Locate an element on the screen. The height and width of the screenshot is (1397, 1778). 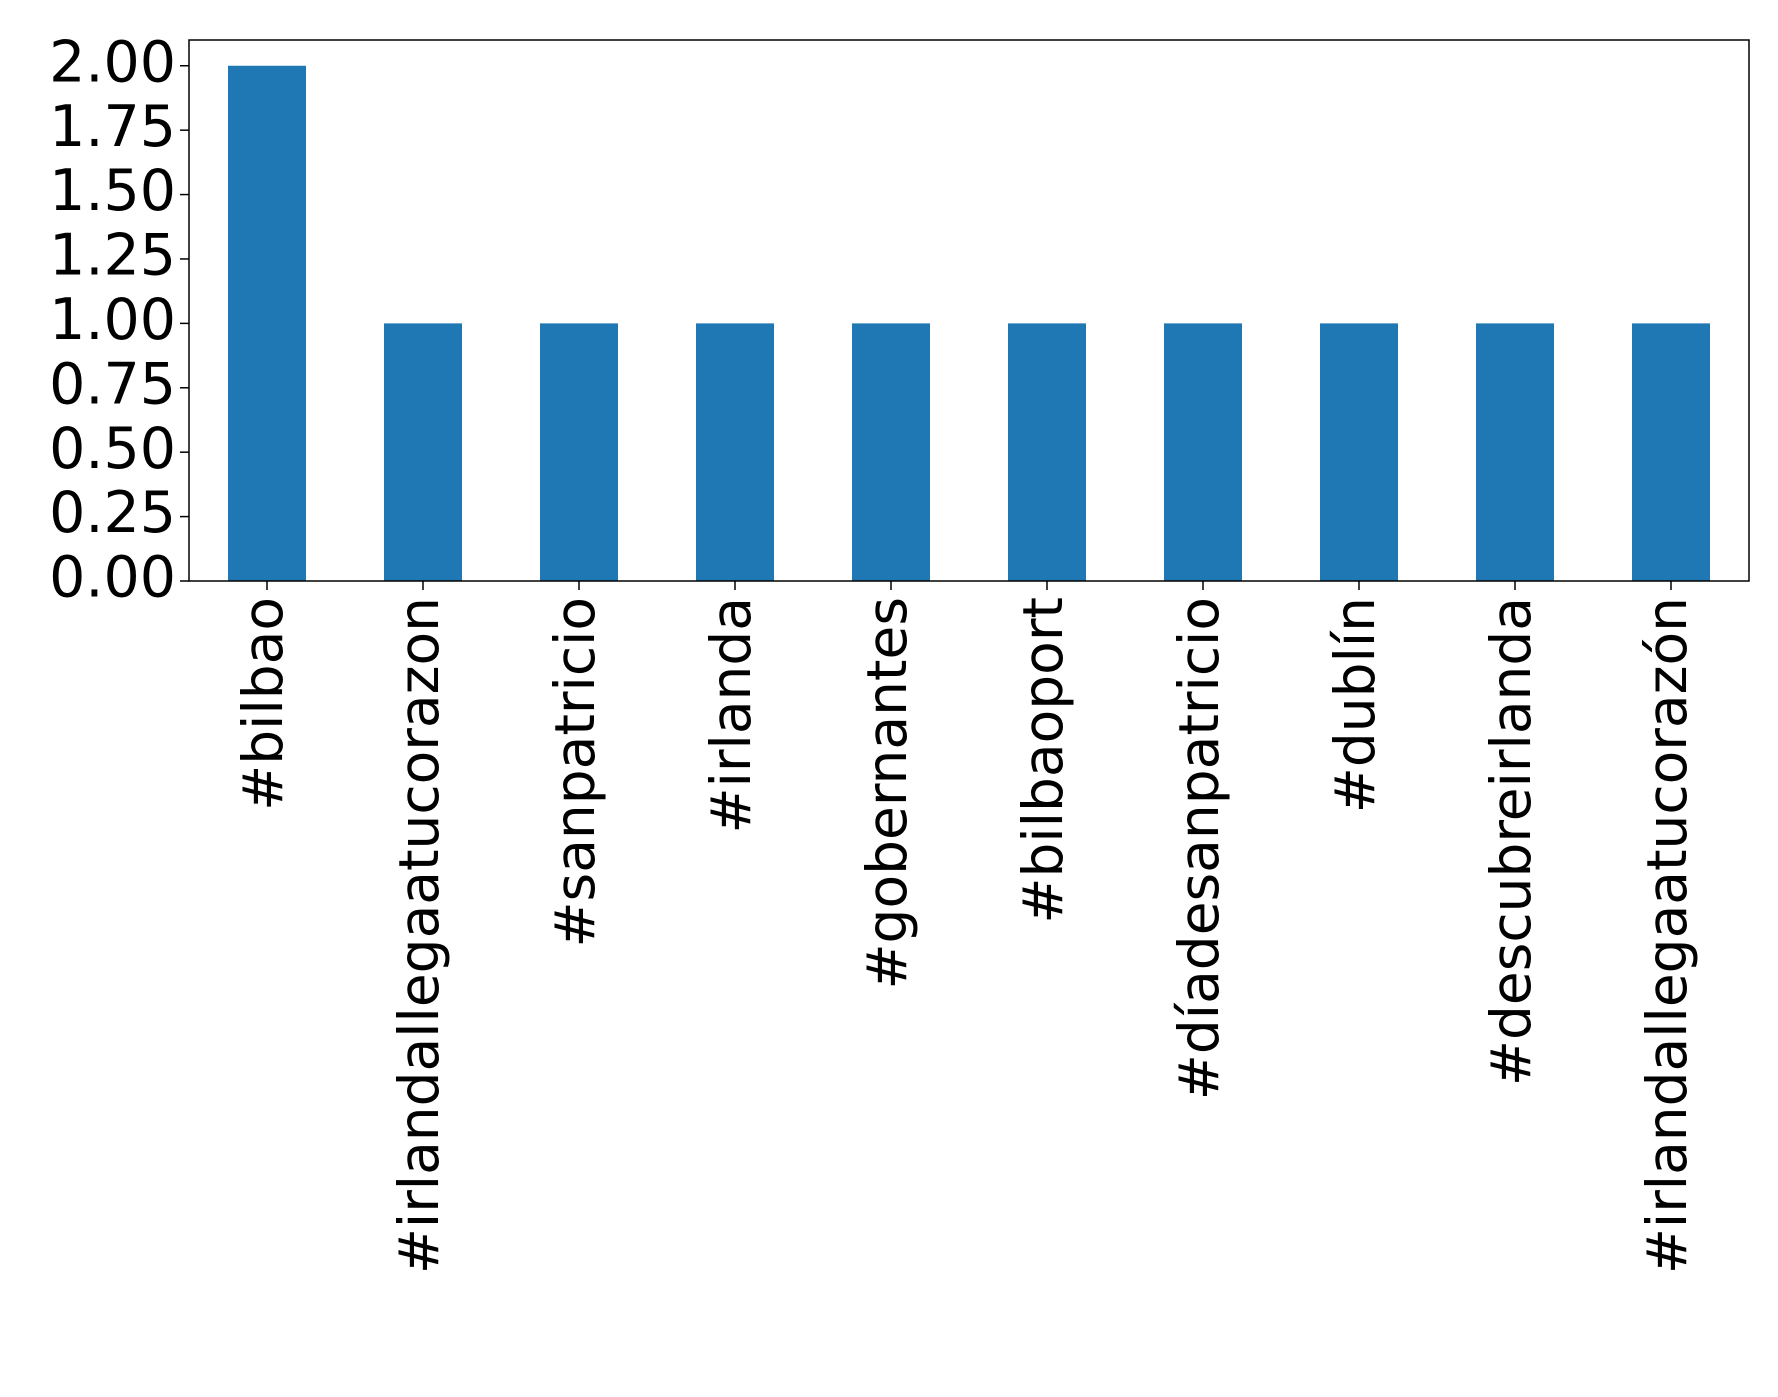
y-tick-label: 1.75 is located at coordinates (112, 127).